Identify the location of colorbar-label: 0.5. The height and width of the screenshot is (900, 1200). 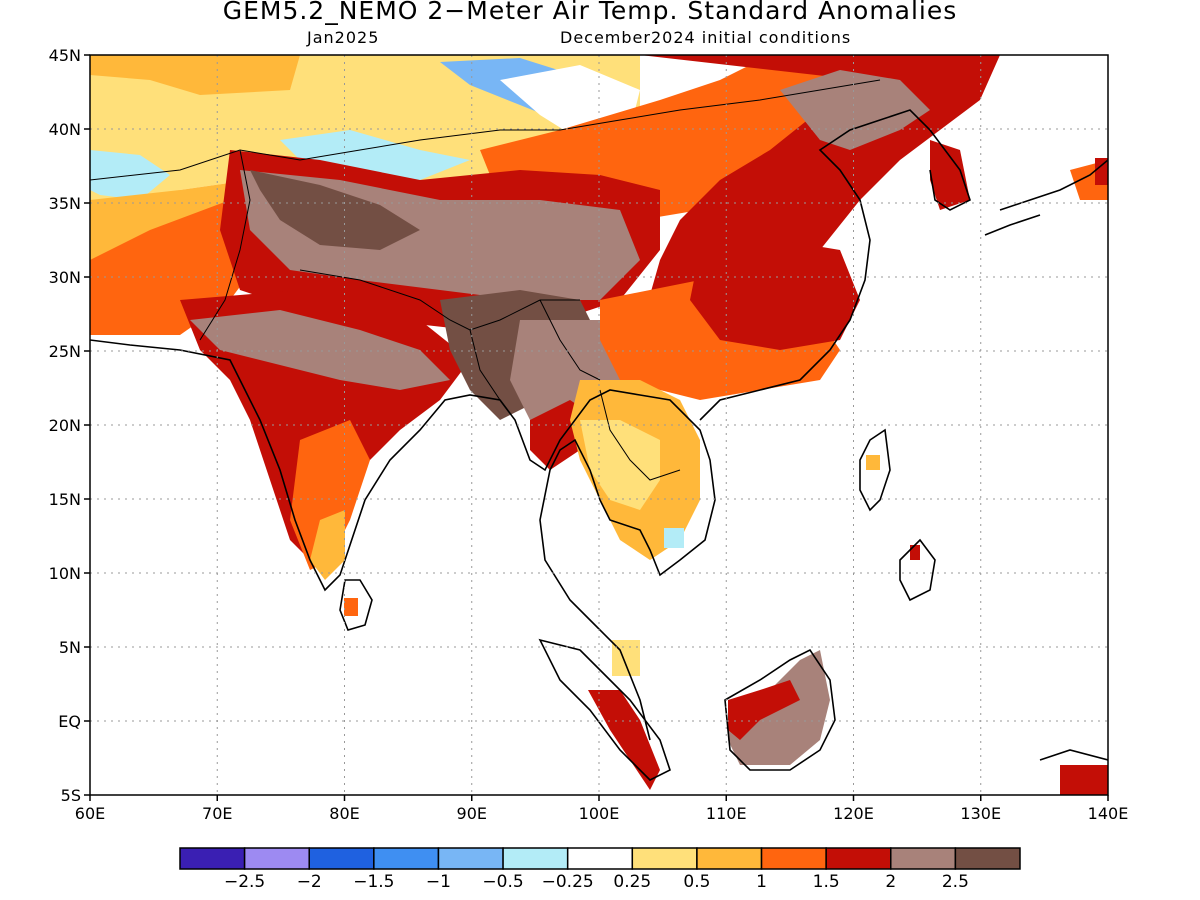
(696, 882).